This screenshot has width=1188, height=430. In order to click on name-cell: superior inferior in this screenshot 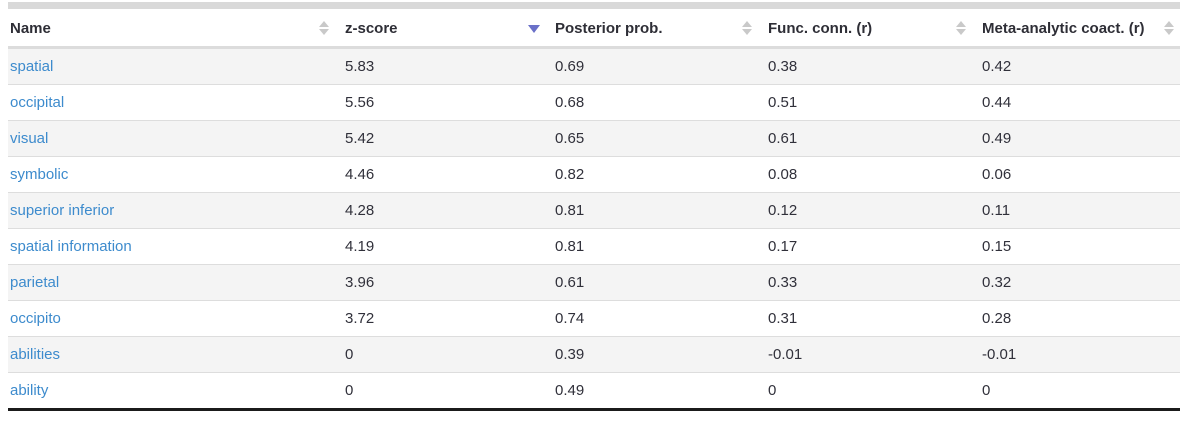, I will do `click(171, 210)`.